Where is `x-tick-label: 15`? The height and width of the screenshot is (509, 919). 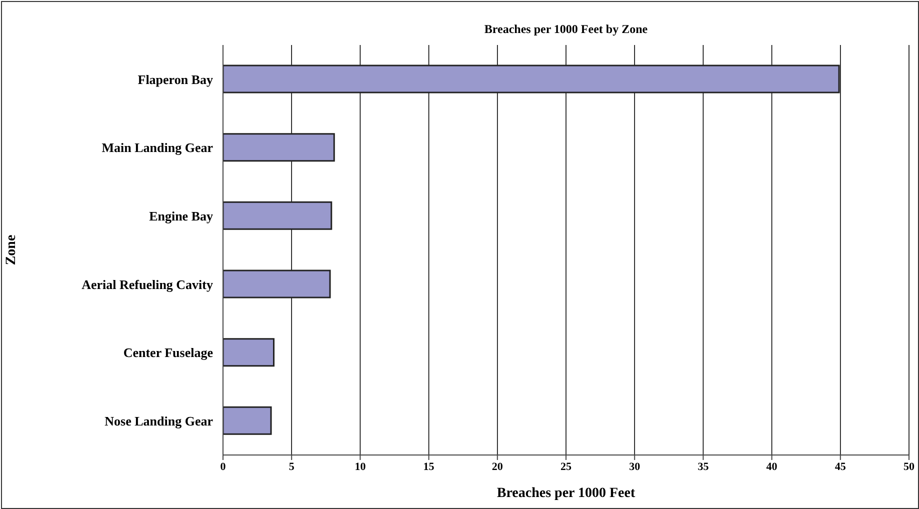
x-tick-label: 15 is located at coordinates (429, 466).